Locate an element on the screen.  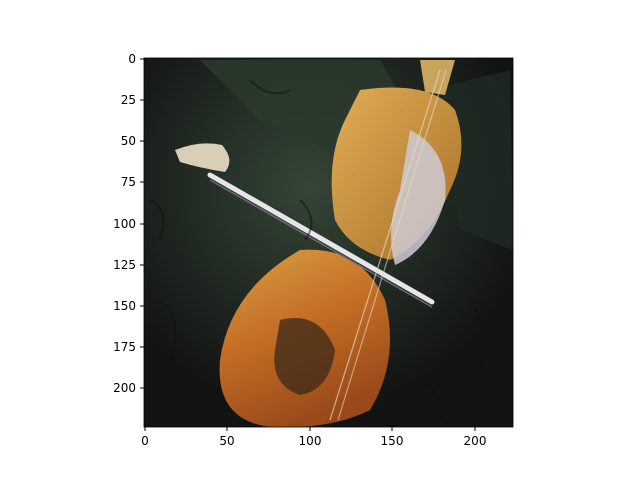
y-tick: 0 is located at coordinates (136, 59).